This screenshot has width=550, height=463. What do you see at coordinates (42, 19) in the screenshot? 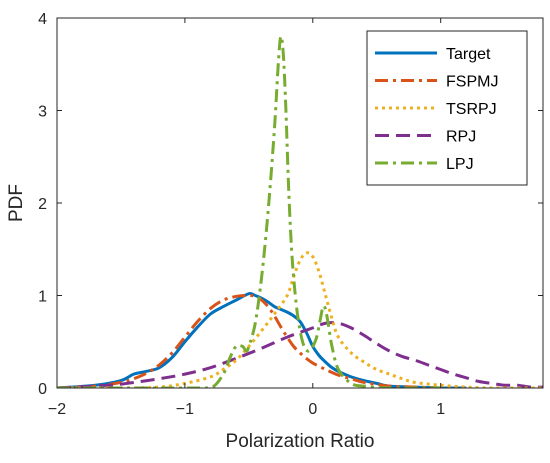
I see `y-tick-label: 4` at bounding box center [42, 19].